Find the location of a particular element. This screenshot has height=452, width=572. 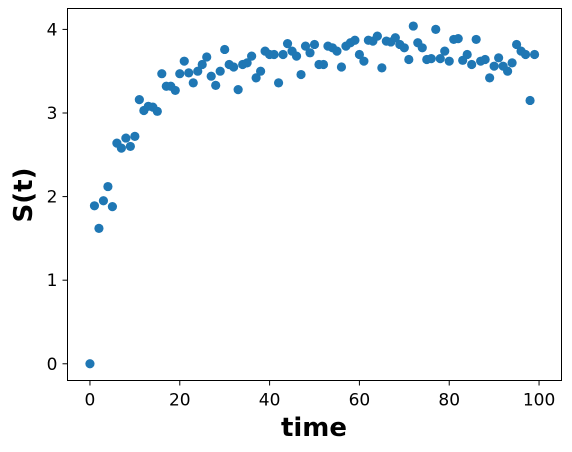

y-axis-label: S(t) is located at coordinates (24, 195).